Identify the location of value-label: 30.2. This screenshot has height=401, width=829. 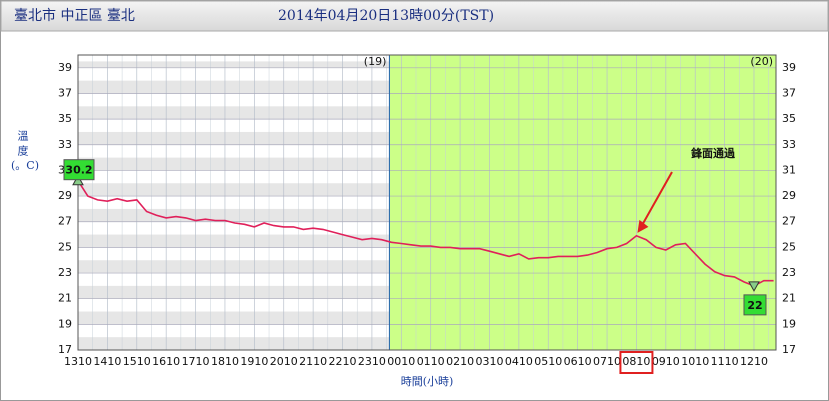
(78, 170).